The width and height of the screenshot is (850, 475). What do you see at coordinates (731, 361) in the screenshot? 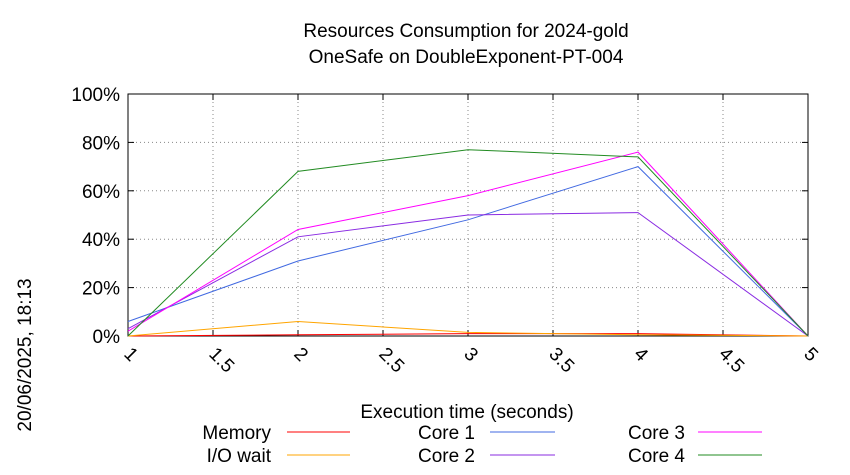
I see `x-tick-label: 4.5` at bounding box center [731, 361].